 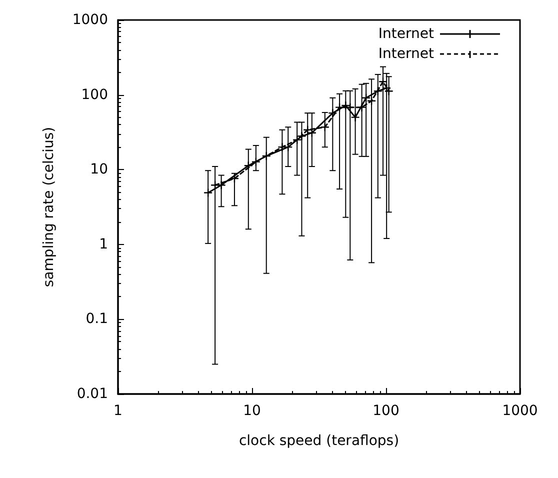 What do you see at coordinates (252, 411) in the screenshot?
I see `x-tick-label: 10` at bounding box center [252, 411].